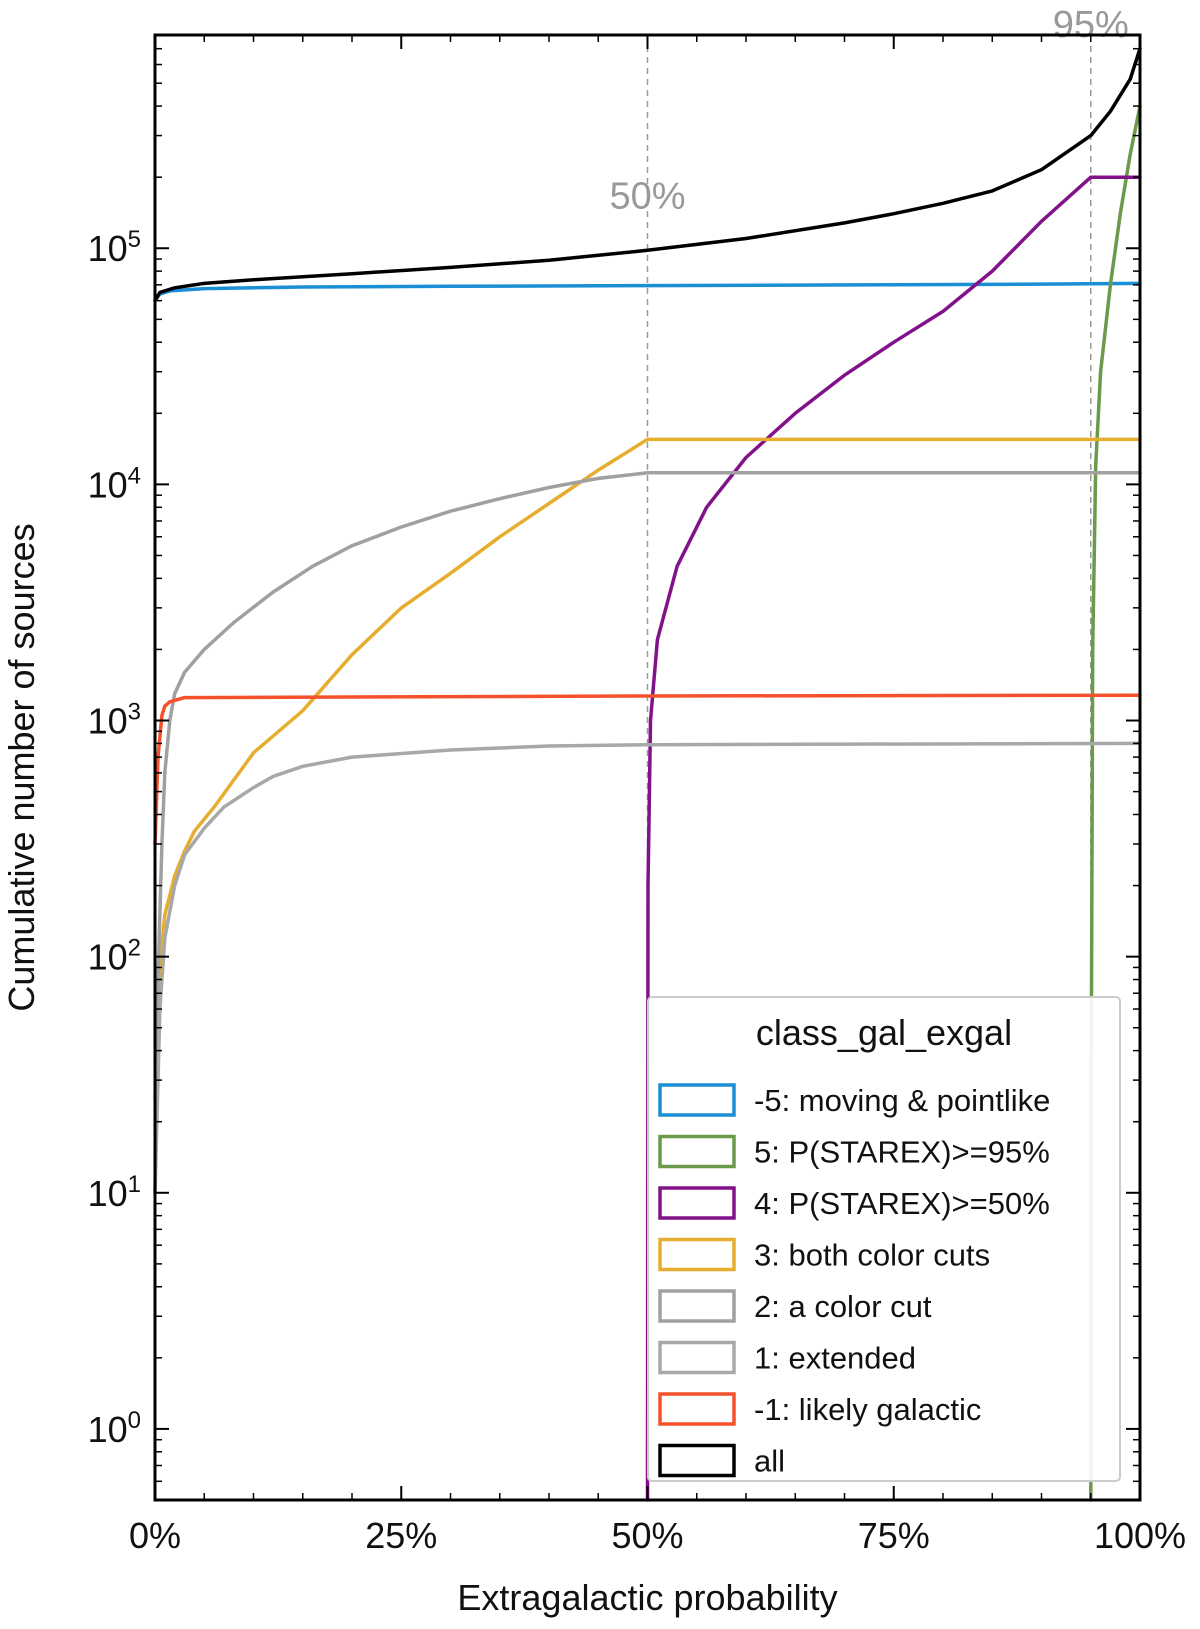 Image resolution: width=1200 pixels, height=1629 pixels. Describe the element at coordinates (114, 1192) in the screenshot. I see `y-tick-label-1: 10¹` at that location.